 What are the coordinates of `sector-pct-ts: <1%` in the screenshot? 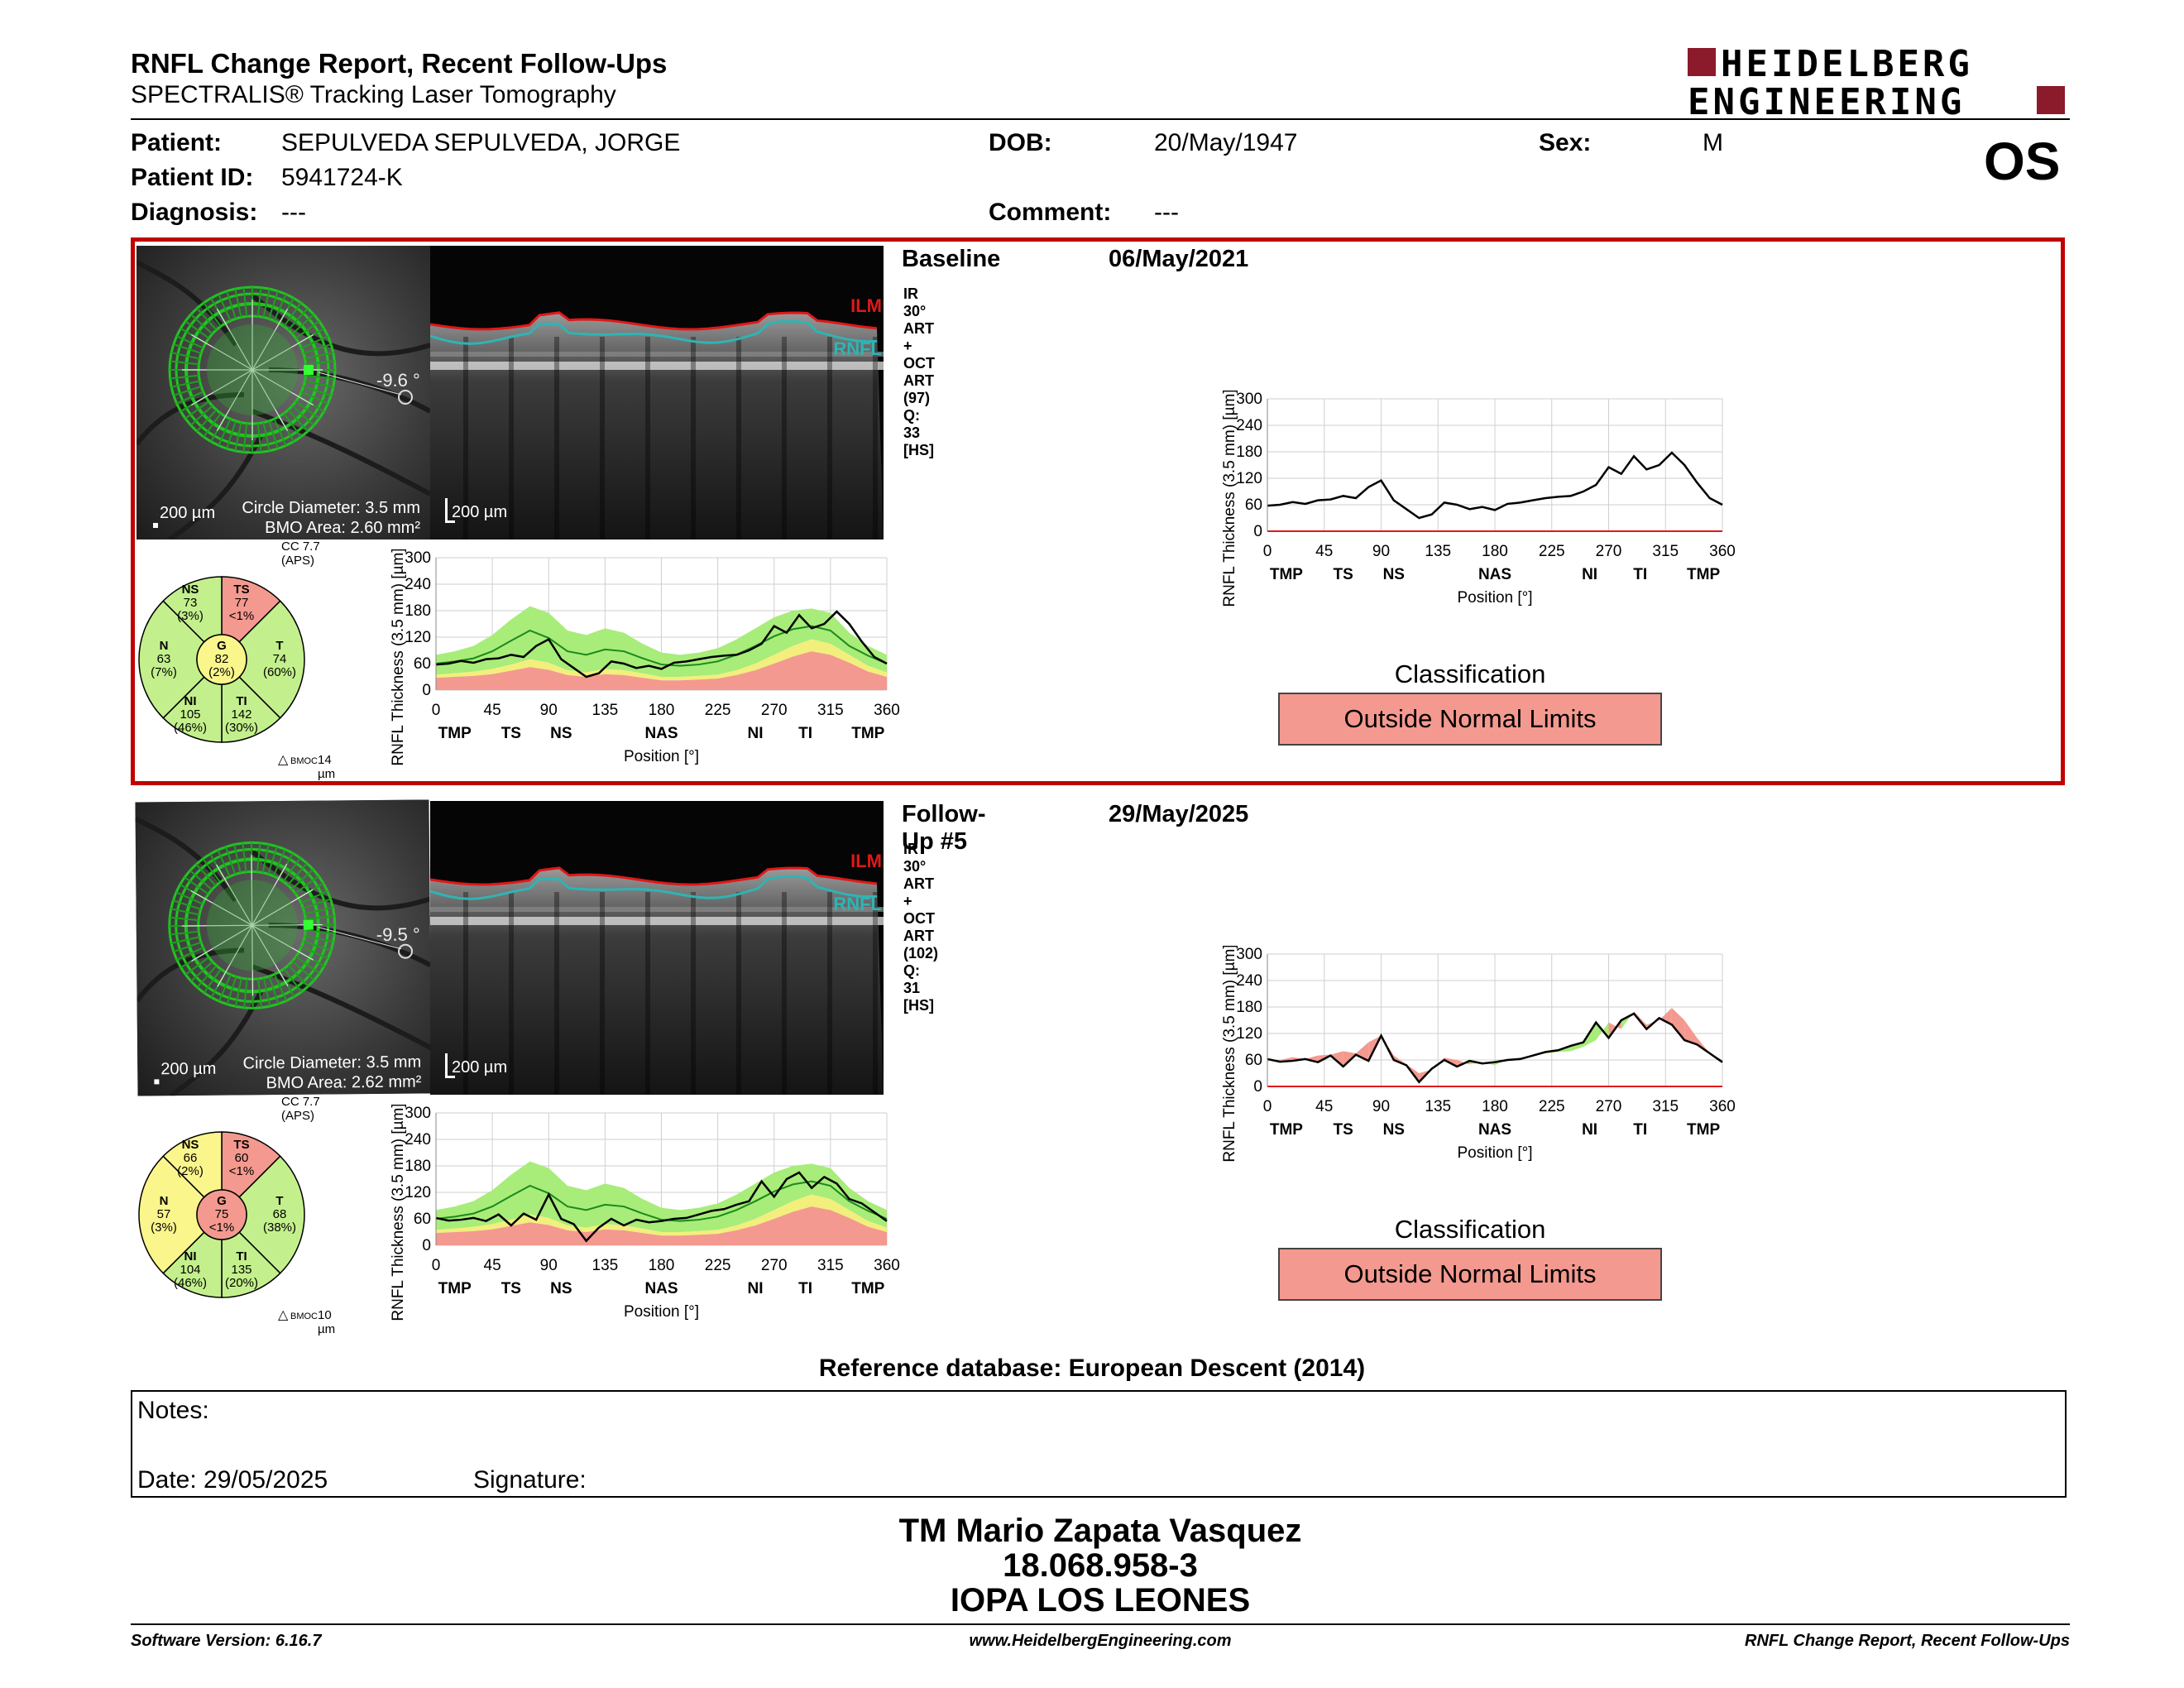 It's located at (241, 1171).